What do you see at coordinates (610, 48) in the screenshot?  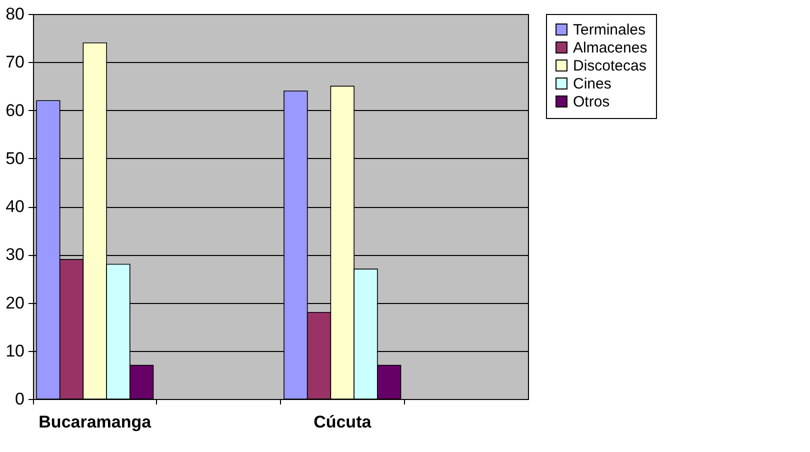 I see `legend-label: Almacenes` at bounding box center [610, 48].